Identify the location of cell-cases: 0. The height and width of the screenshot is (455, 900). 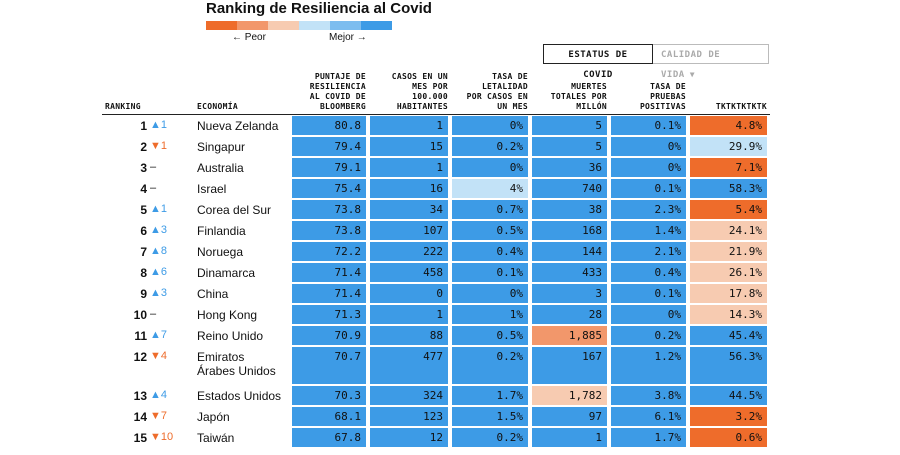
(409, 293).